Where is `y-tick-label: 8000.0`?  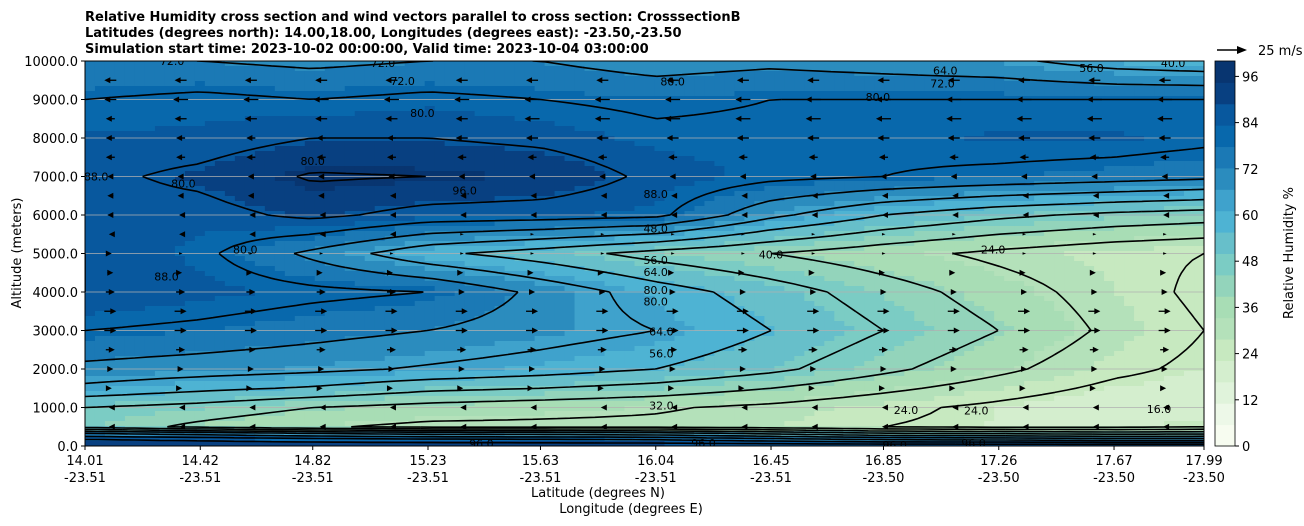
y-tick-label: 8000.0 is located at coordinates (56, 139).